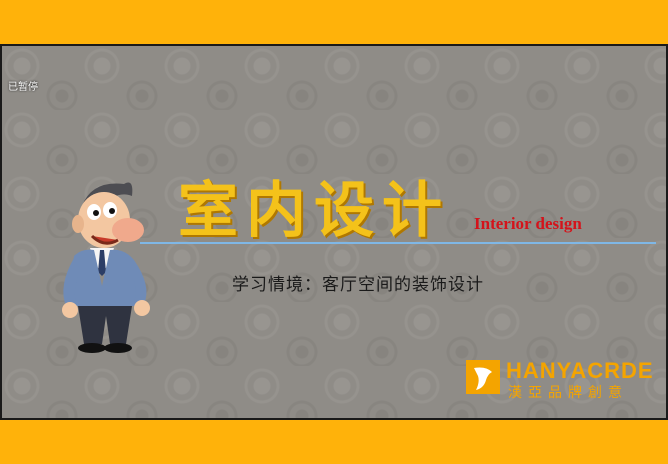 This screenshot has width=668, height=464. I want to click on title-english: Interior design, so click(528, 223).